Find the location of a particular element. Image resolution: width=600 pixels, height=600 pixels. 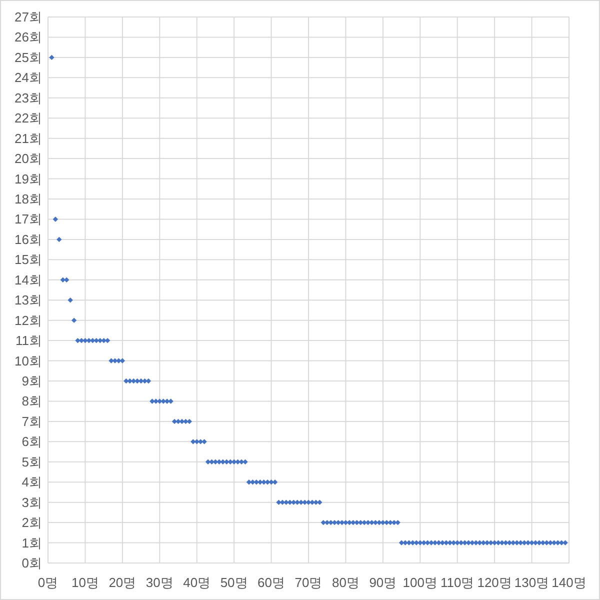

y-tick-label: 26회 is located at coordinates (28, 37).